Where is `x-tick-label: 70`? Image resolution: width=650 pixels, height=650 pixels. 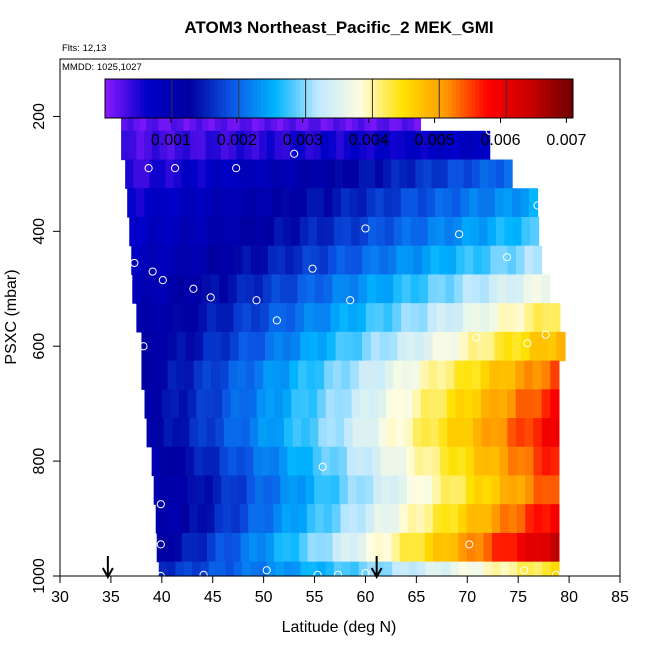
x-tick-label: 70 is located at coordinates (467, 597).